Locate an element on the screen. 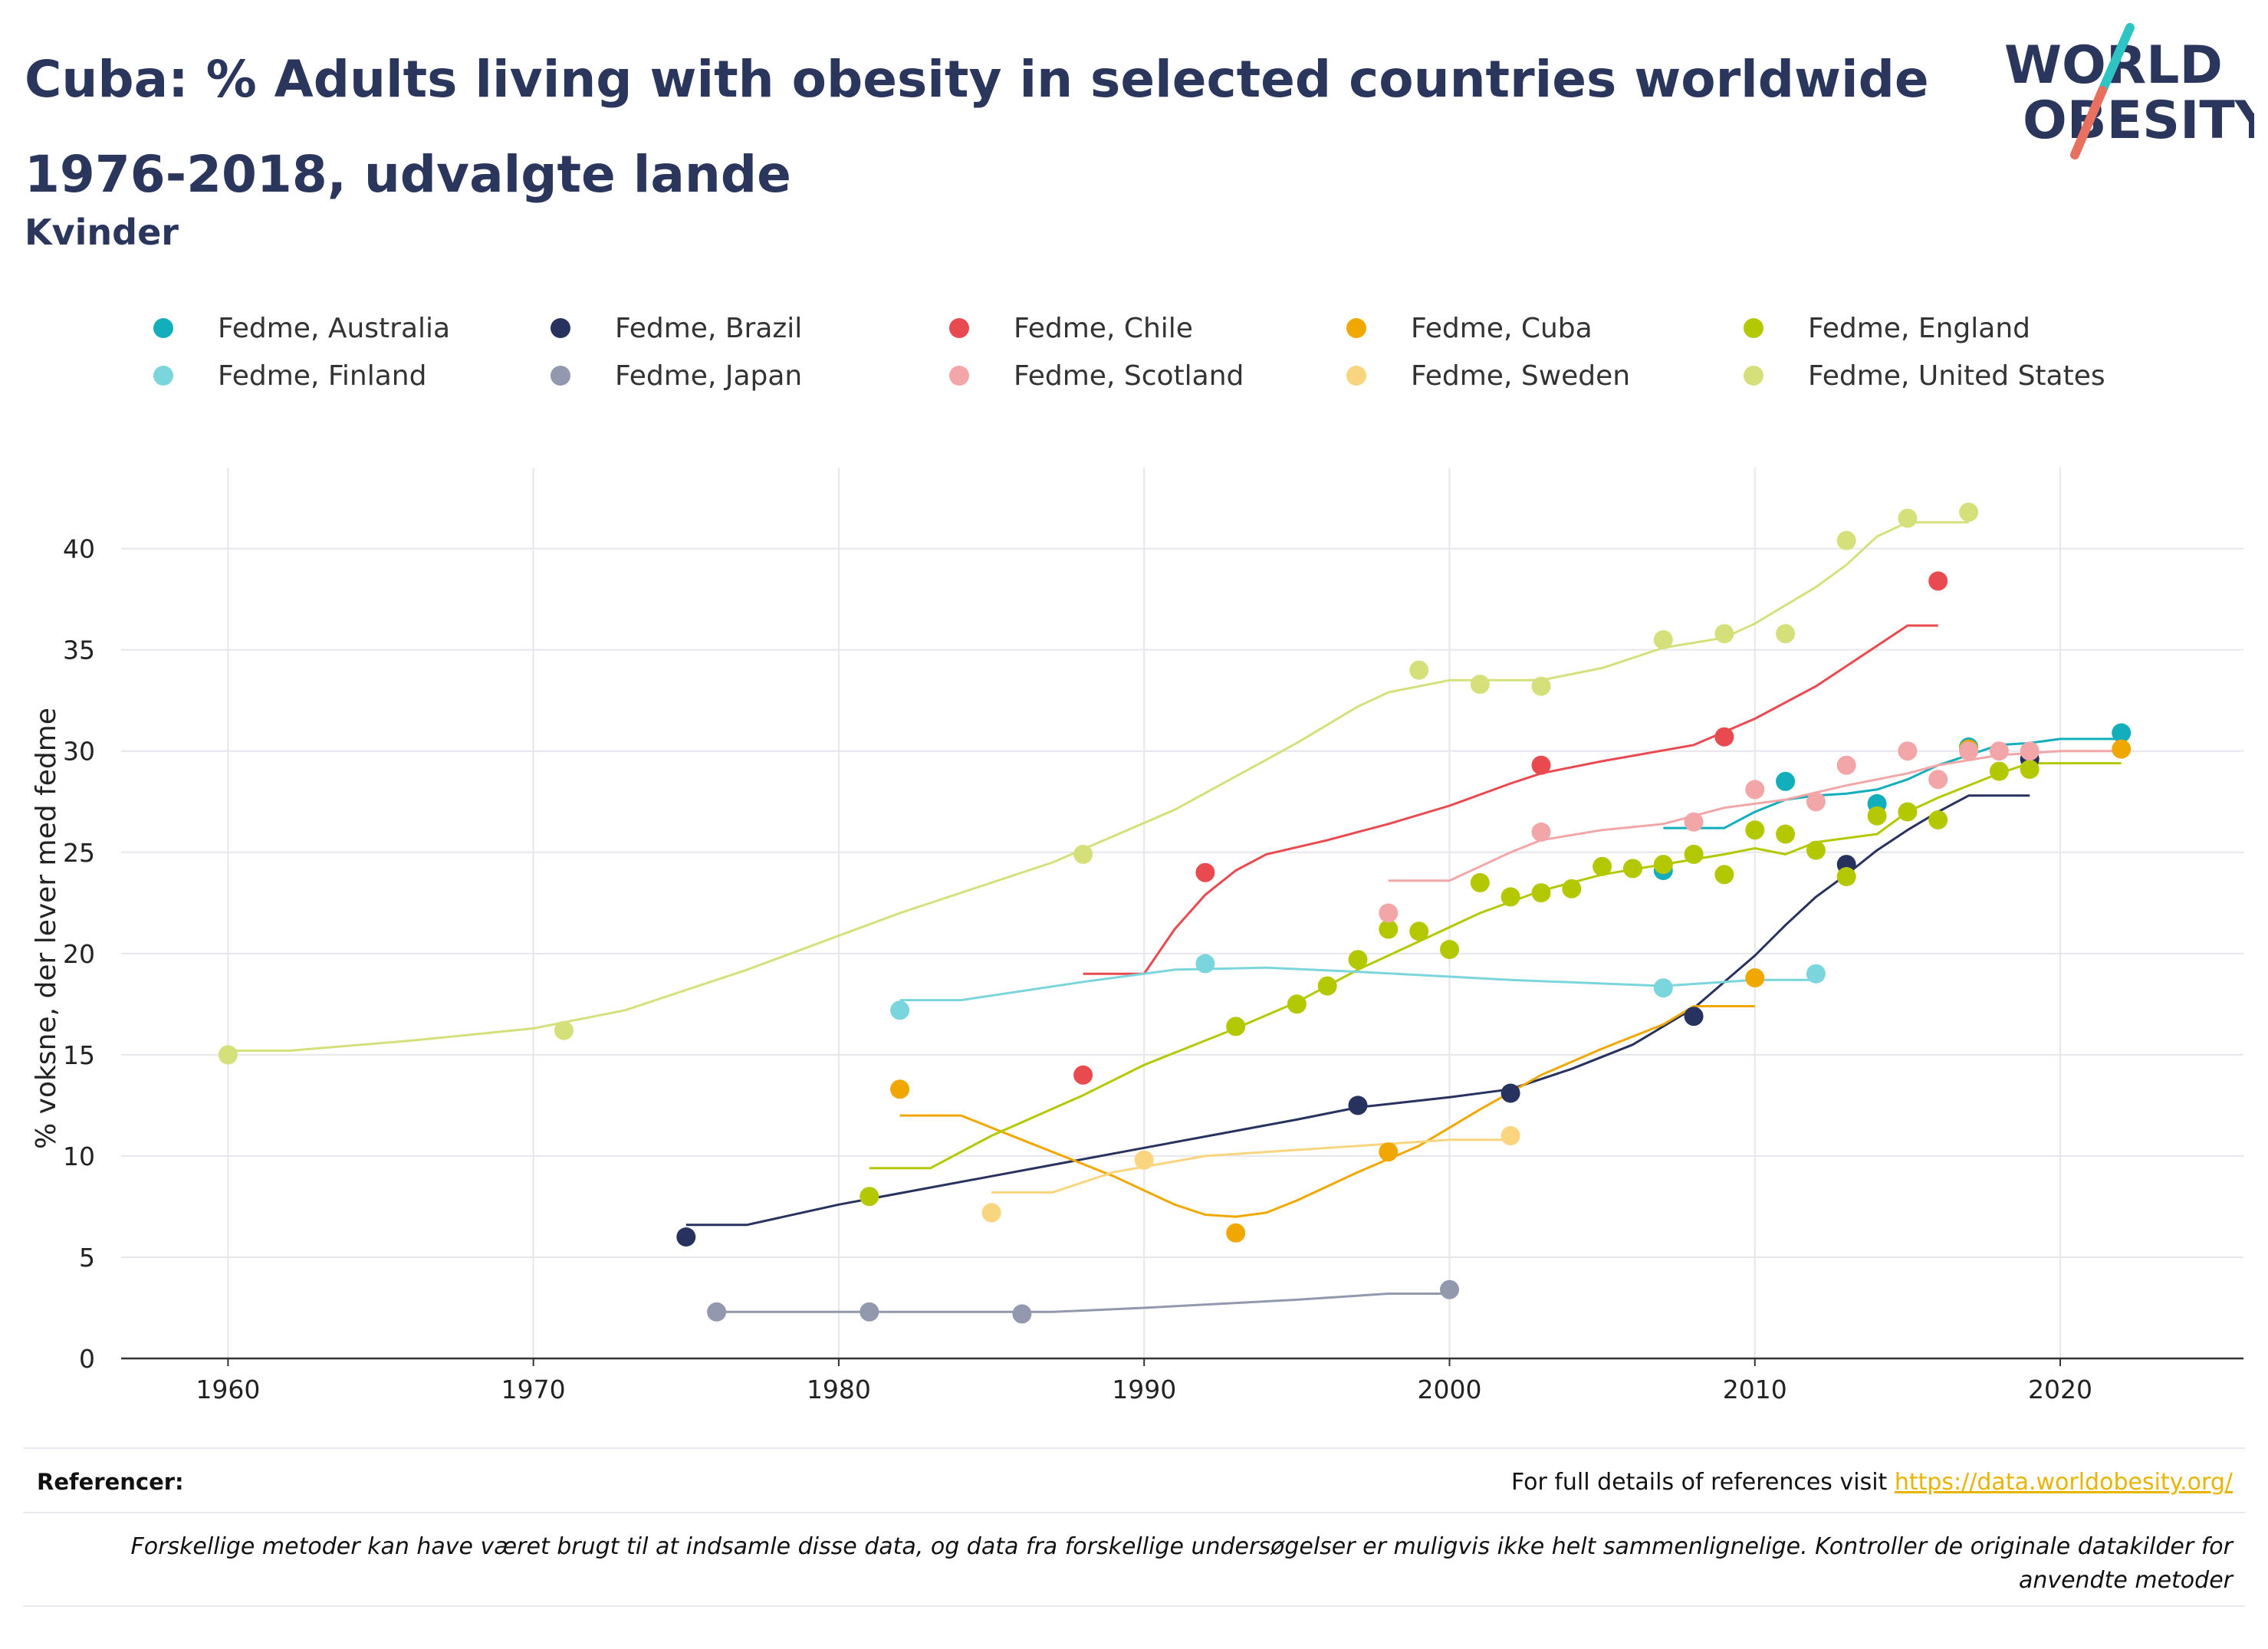  legend-item-5: Fedme, Finland is located at coordinates (289, 376).